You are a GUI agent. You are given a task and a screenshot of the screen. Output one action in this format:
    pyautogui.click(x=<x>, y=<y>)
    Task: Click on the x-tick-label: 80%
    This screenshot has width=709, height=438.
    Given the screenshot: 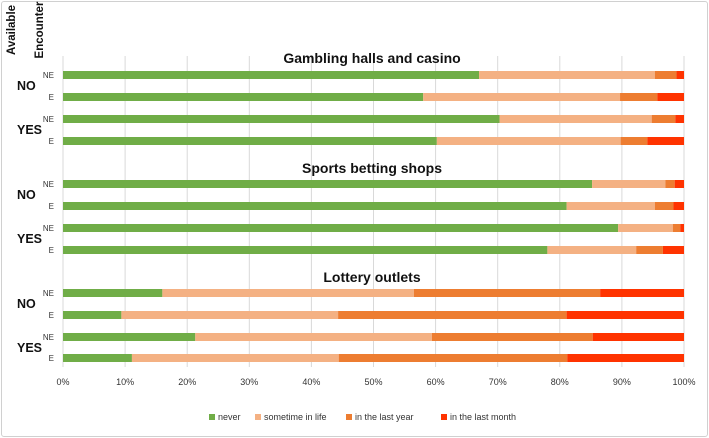 What is the action you would take?
    pyautogui.click(x=560, y=382)
    